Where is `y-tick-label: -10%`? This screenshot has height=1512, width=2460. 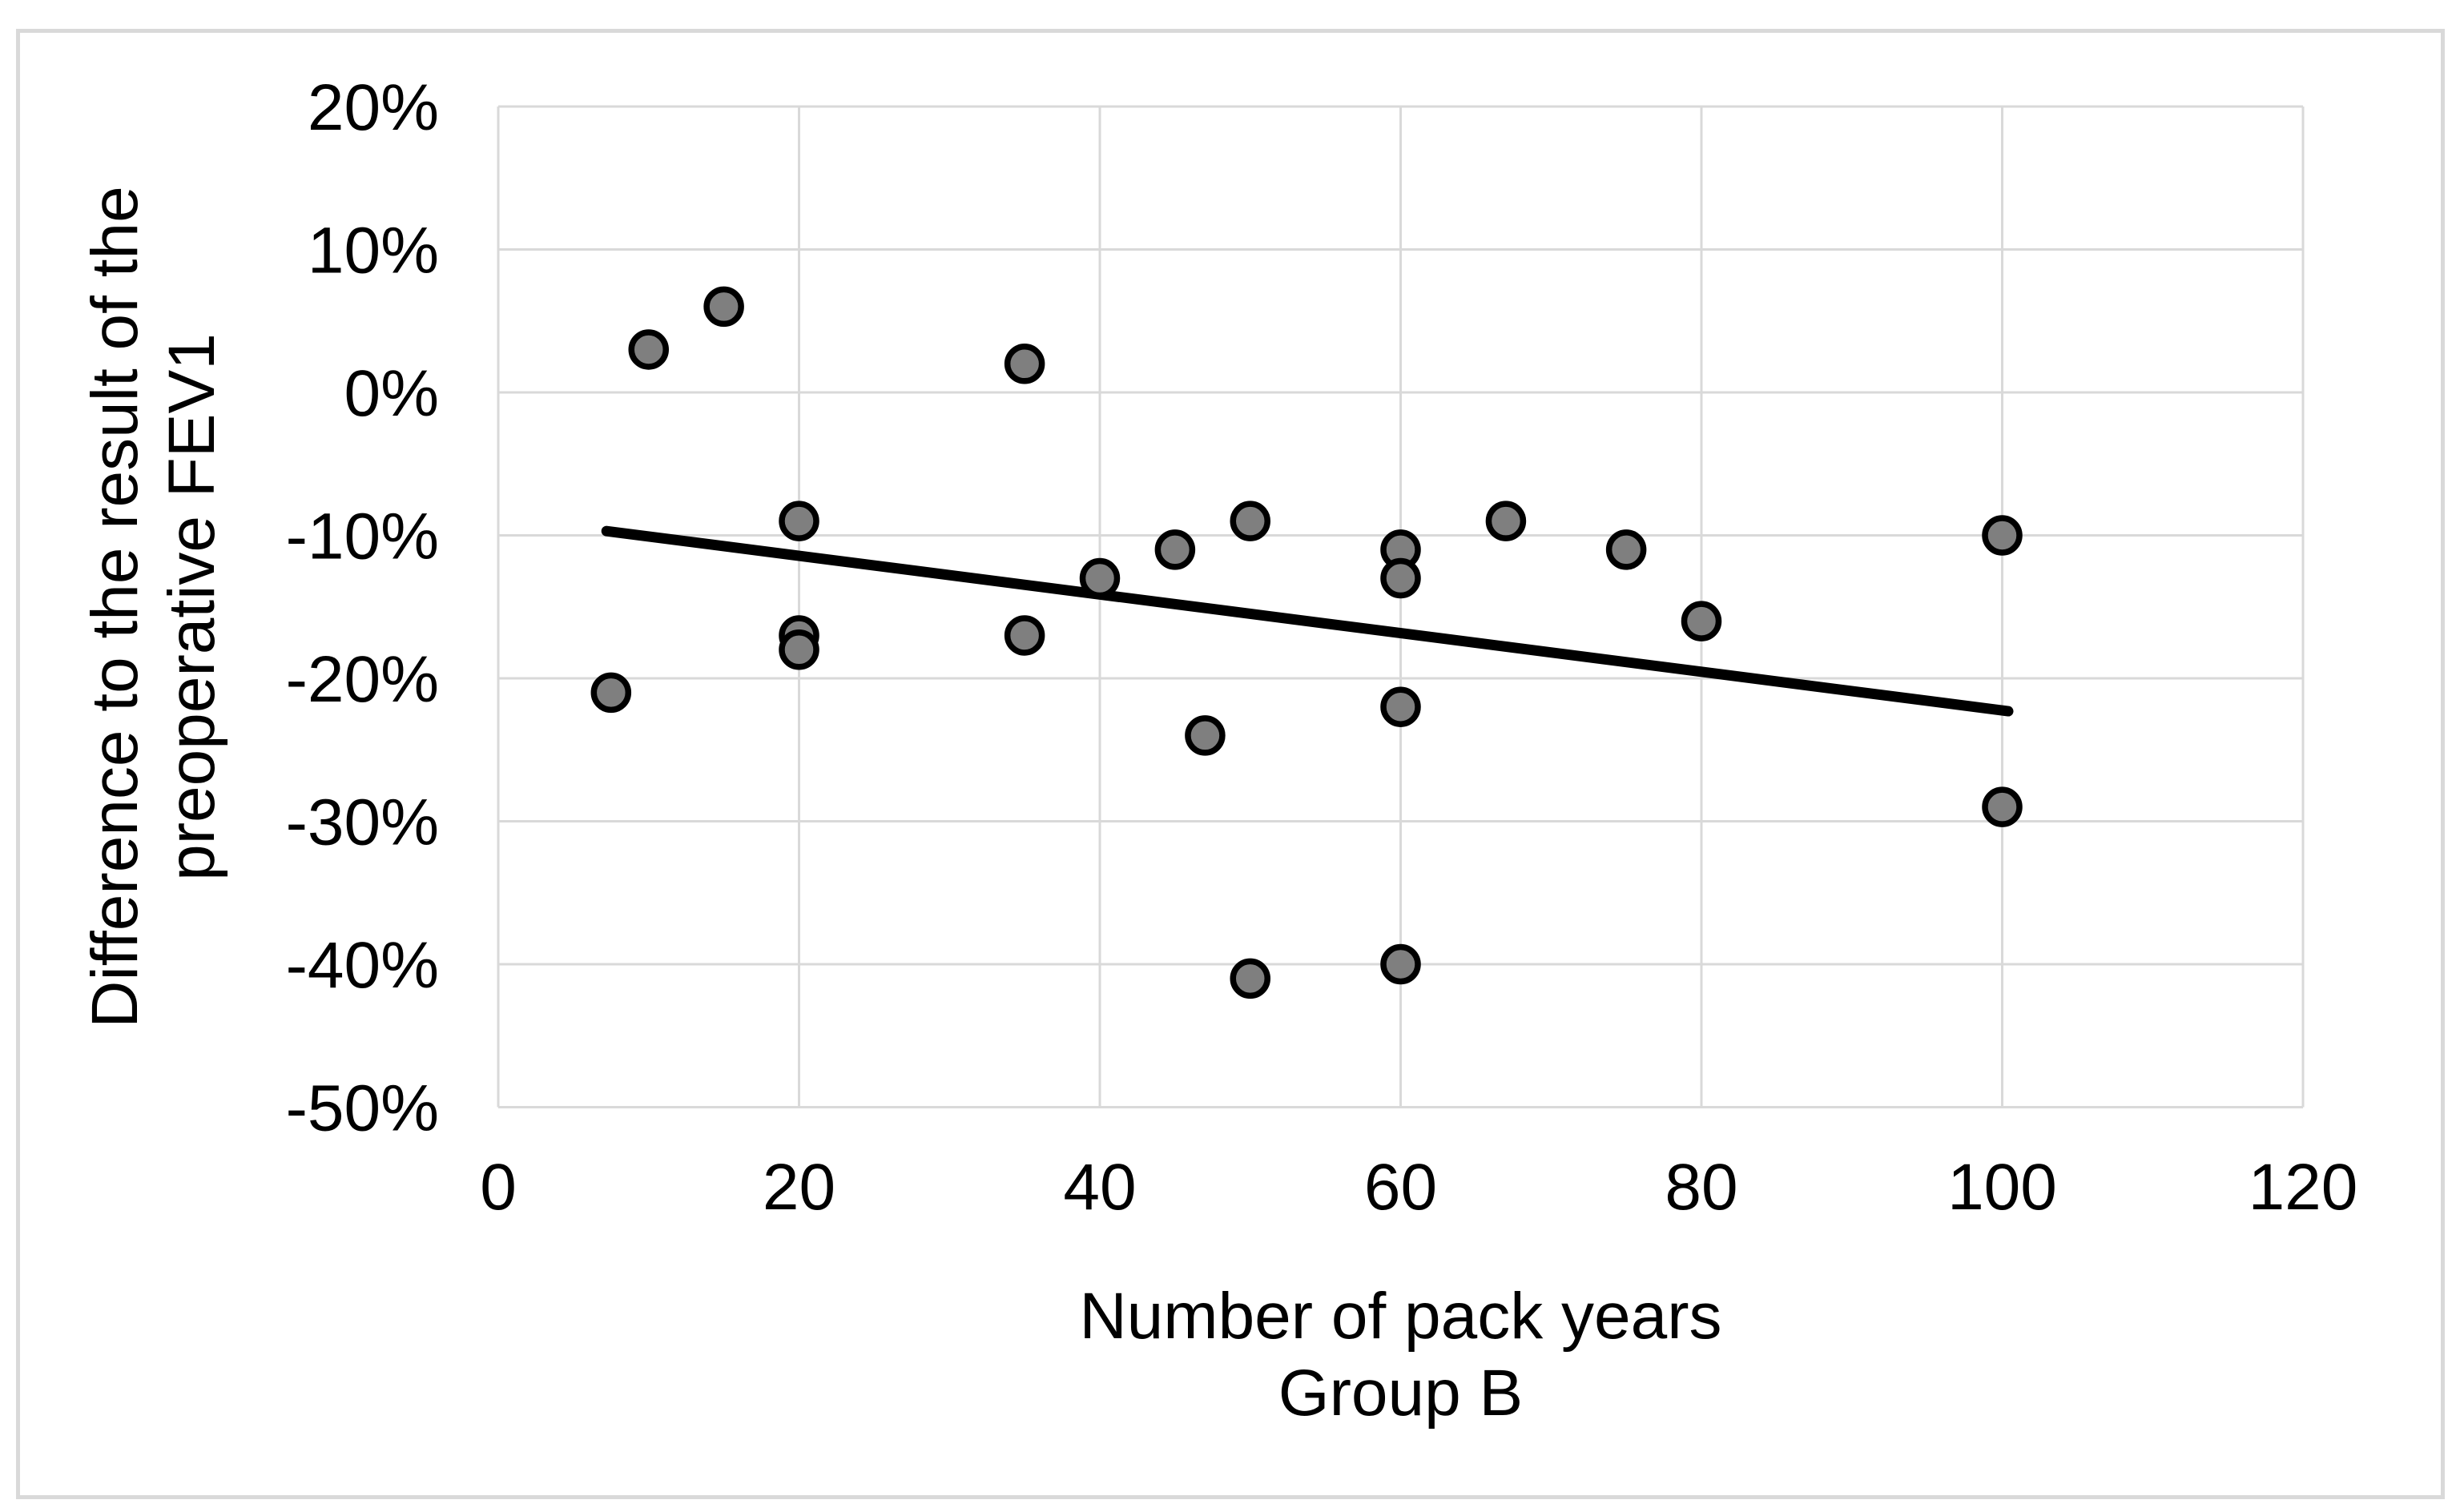
y-tick-label: -10% is located at coordinates (362, 537).